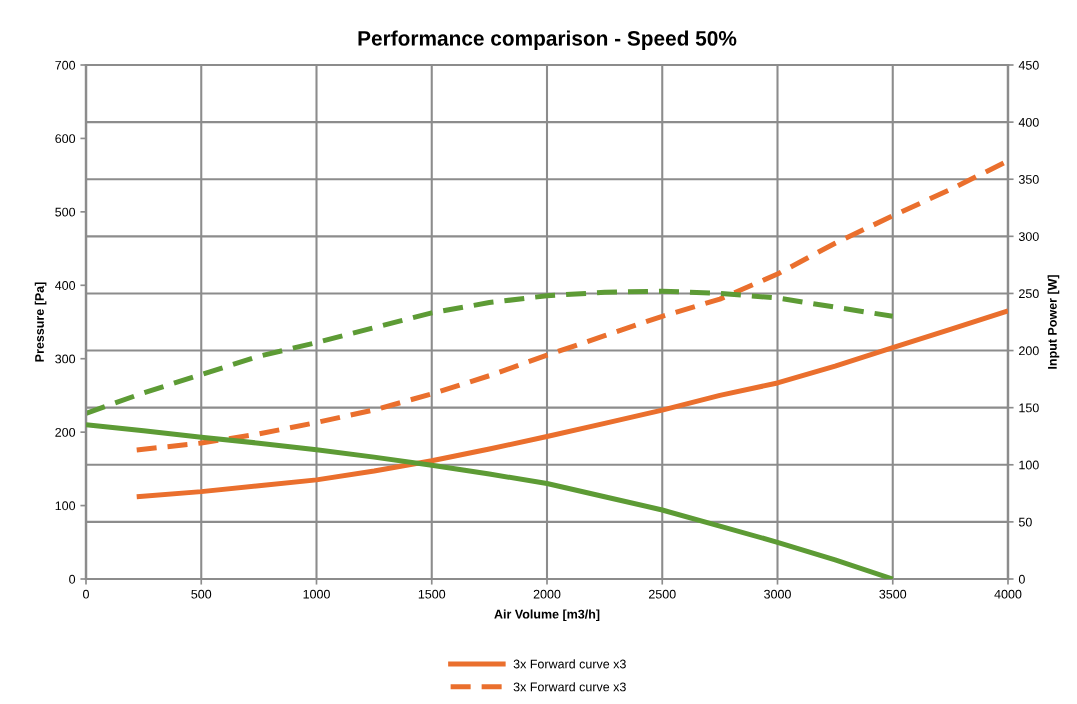 The image size is (1077, 704). What do you see at coordinates (65, 212) in the screenshot?
I see `y-tick-label: 500` at bounding box center [65, 212].